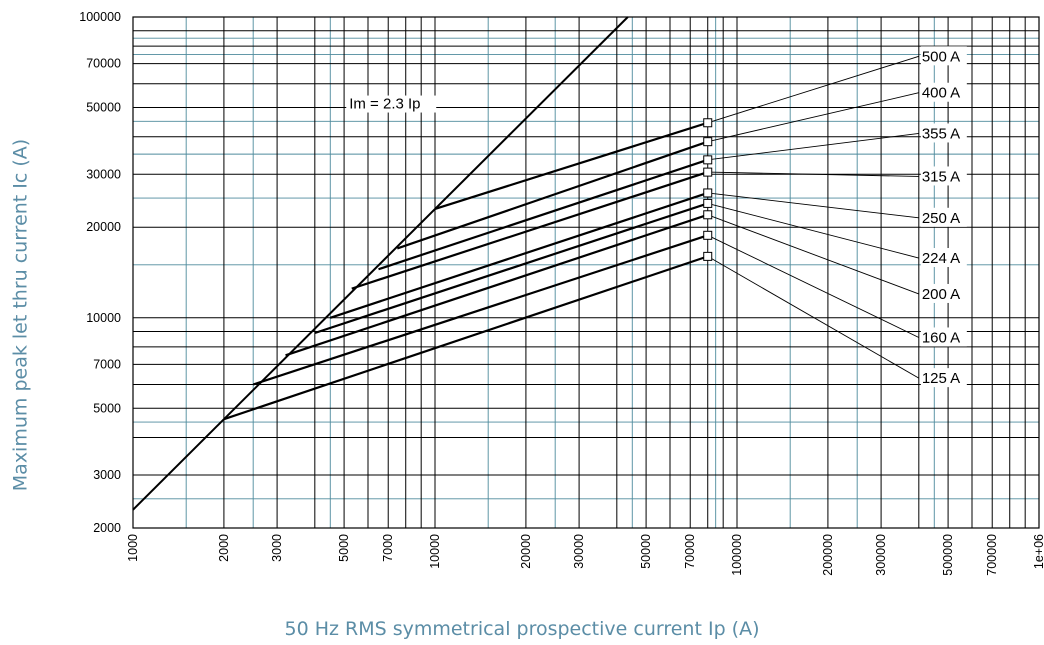 This screenshot has height=645, width=1044. I want to click on y-axis-label: Maximum peak let thru current Ic (A), so click(21, 315).